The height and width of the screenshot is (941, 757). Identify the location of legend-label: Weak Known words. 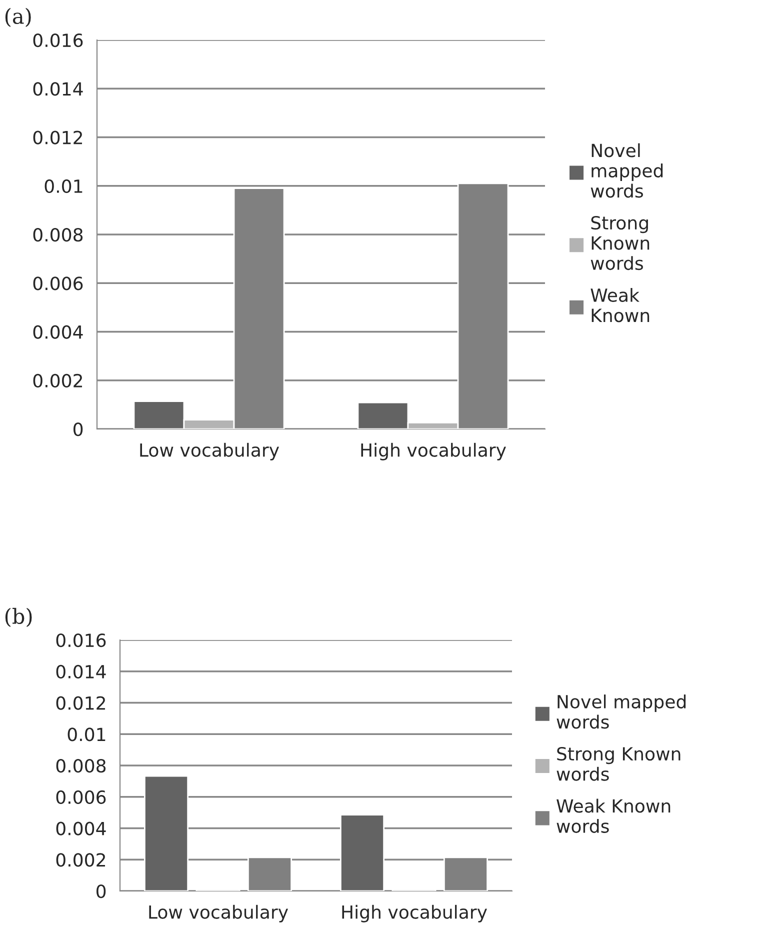
(613, 815).